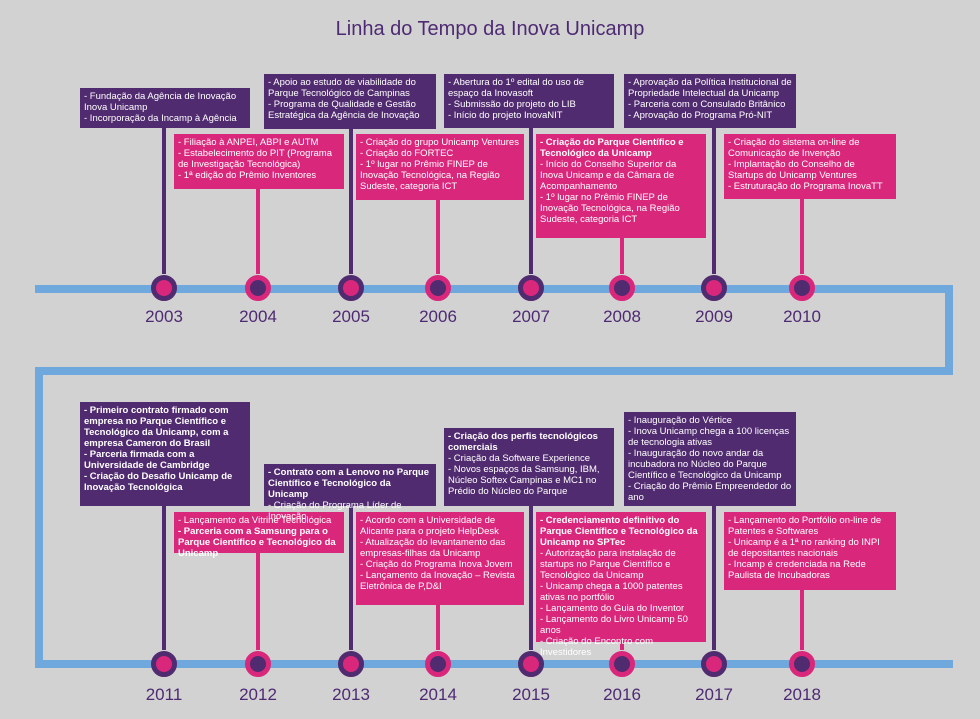 Image resolution: width=980 pixels, height=719 pixels. I want to click on event-item: - Aprovação do Programa Pró-NIT, so click(700, 115).